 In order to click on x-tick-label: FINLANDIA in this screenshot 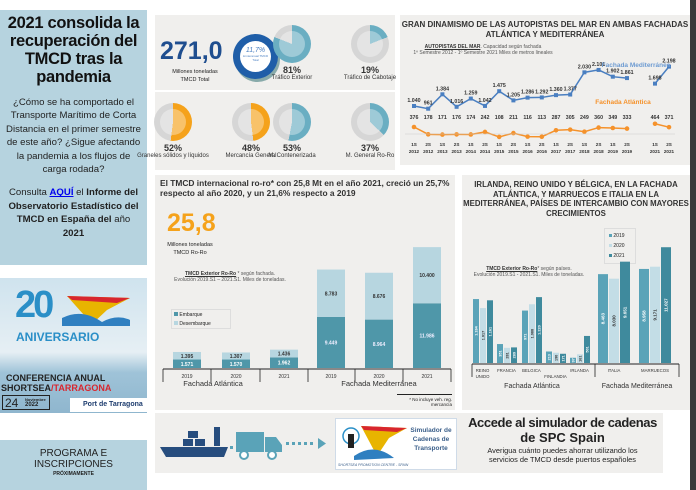, I will do `click(555, 376)`.